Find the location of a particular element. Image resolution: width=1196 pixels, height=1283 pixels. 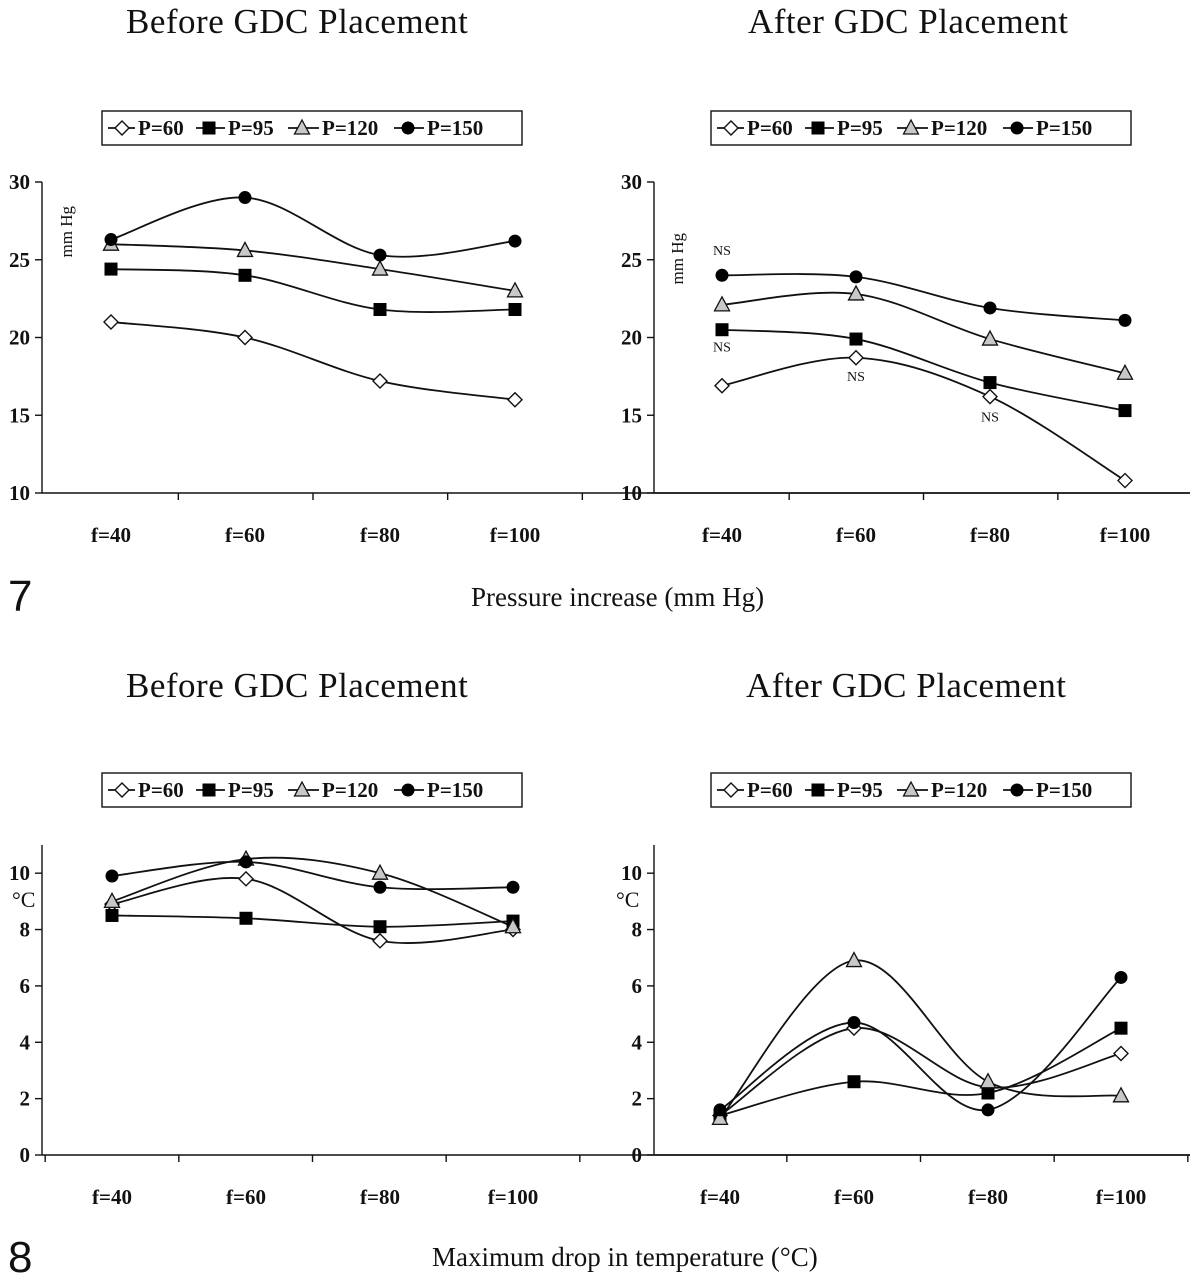

y-tick-label: 2 is located at coordinates (637, 1099).